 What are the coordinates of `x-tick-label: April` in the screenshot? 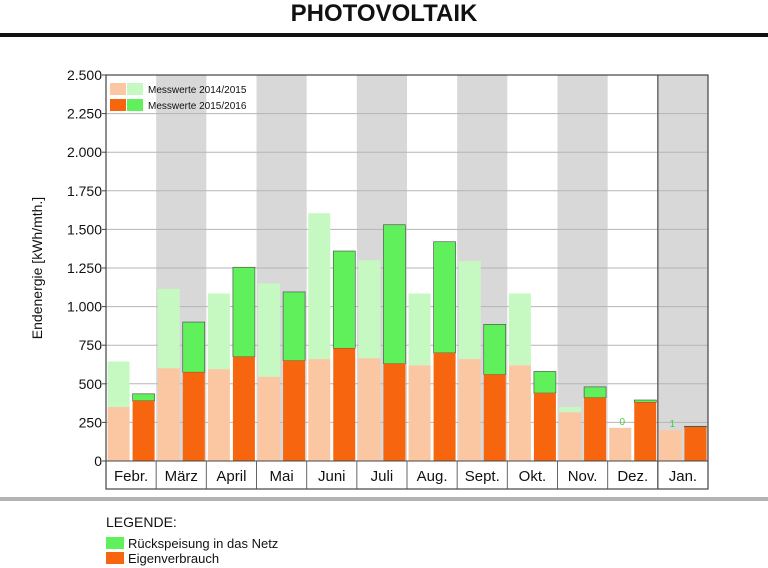 It's located at (231, 476).